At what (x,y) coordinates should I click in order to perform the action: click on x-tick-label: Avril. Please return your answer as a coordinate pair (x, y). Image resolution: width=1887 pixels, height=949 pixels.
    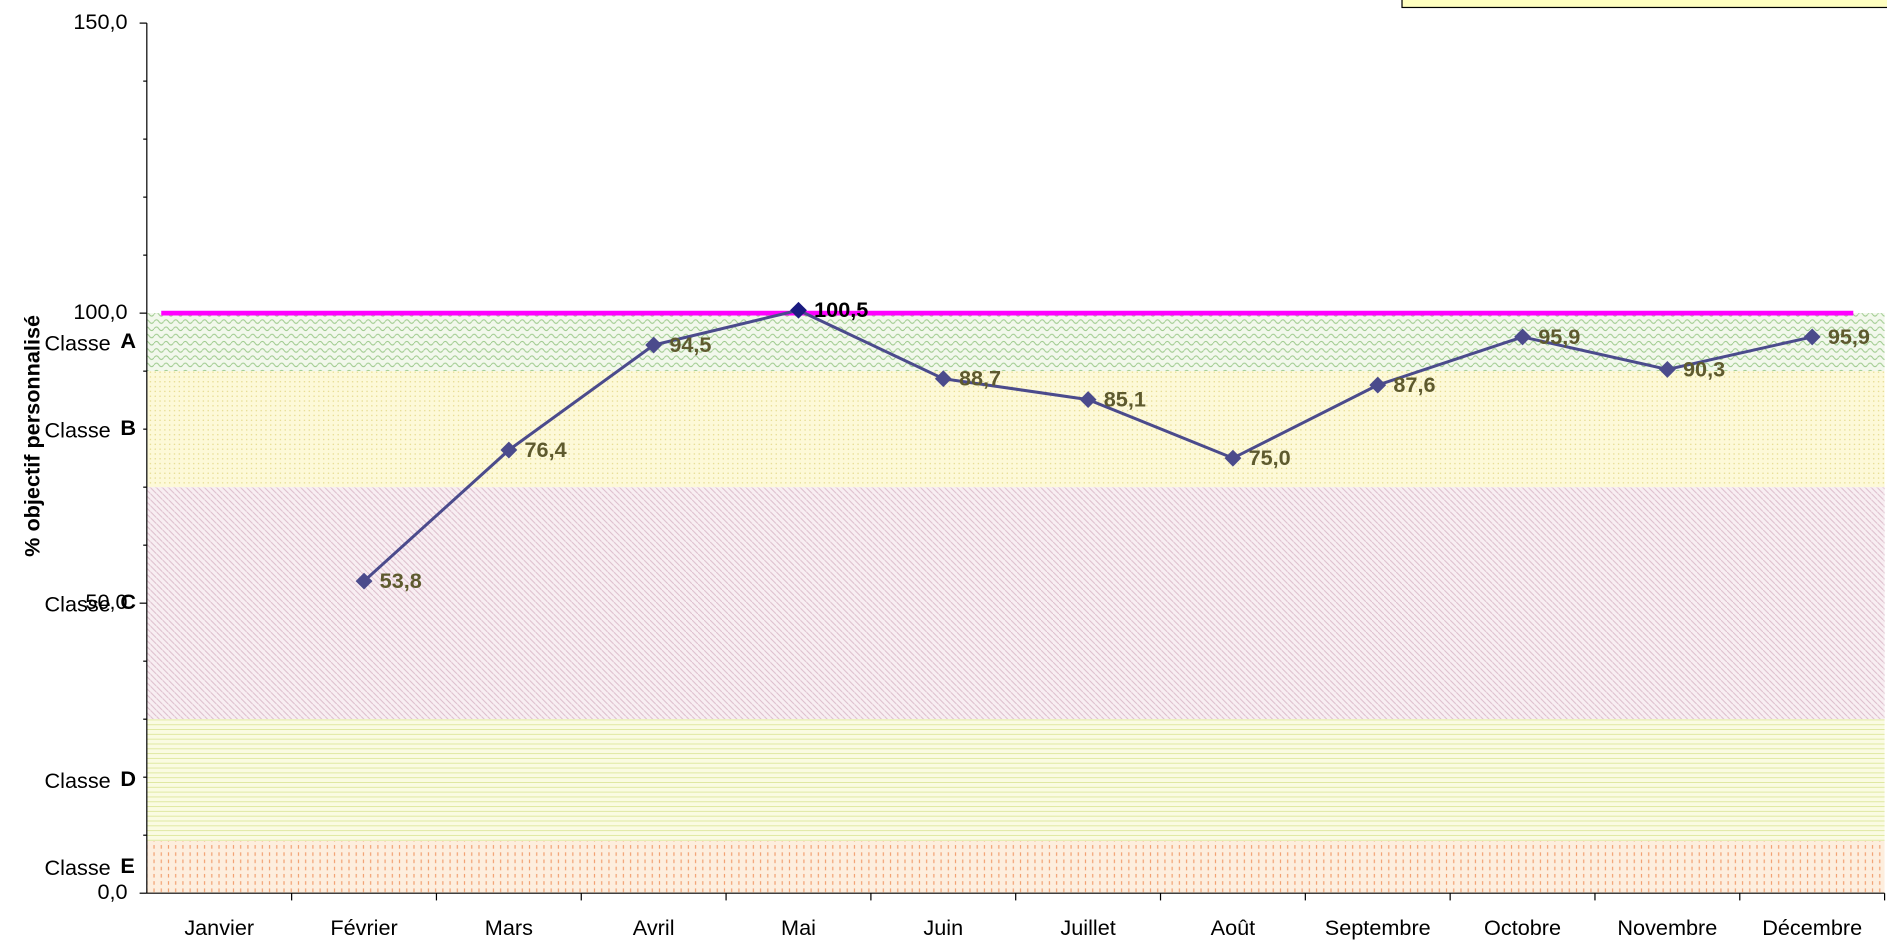
    Looking at the image, I should click on (654, 927).